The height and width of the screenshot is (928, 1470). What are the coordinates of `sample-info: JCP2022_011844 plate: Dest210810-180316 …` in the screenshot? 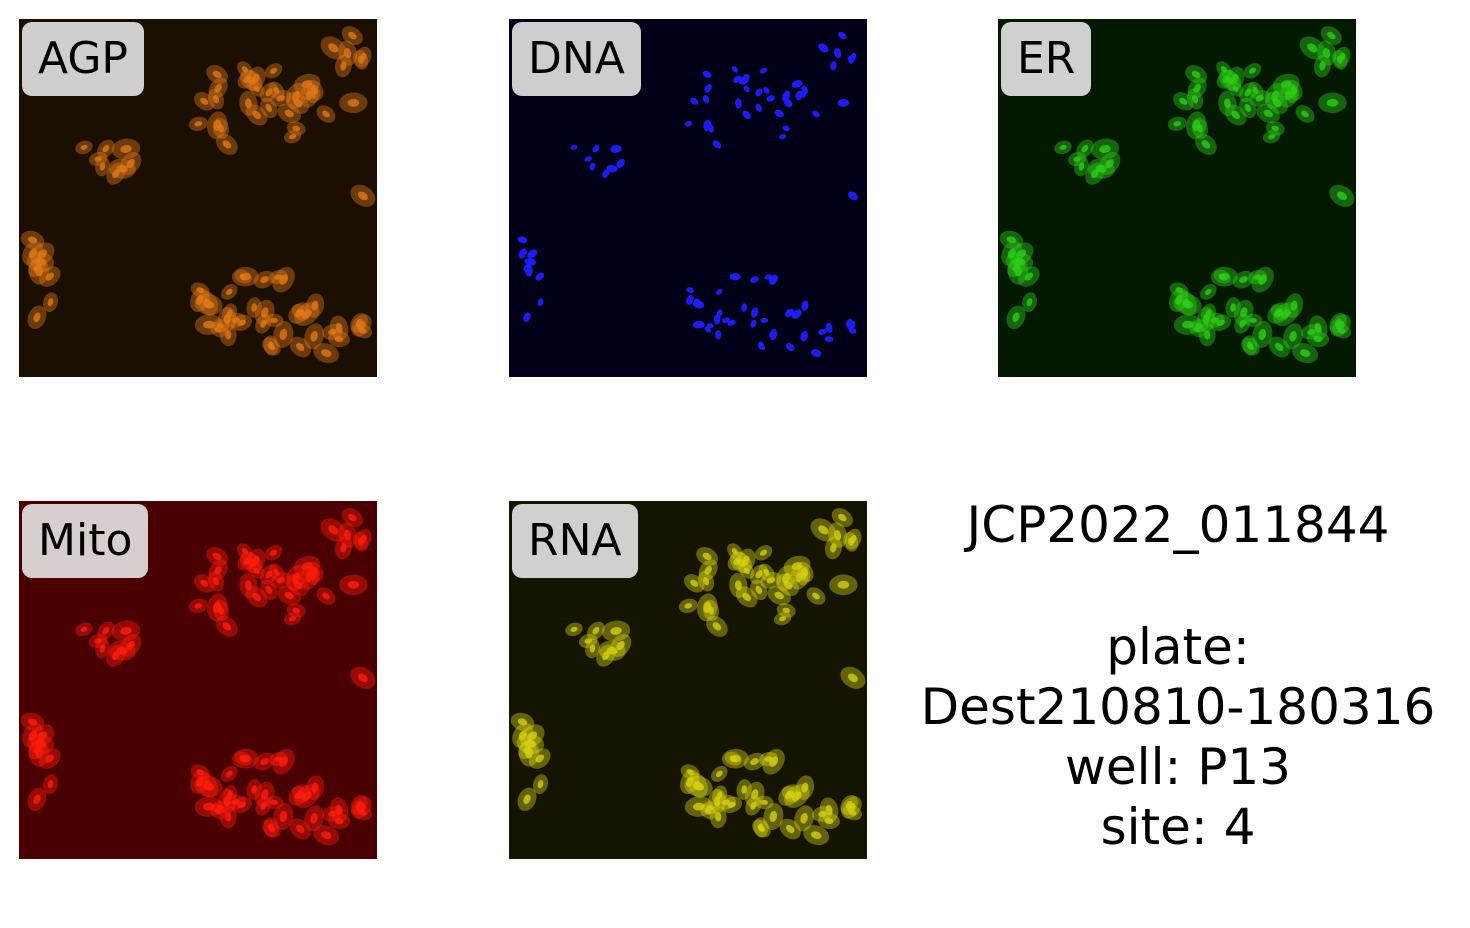 It's located at (1178, 676).